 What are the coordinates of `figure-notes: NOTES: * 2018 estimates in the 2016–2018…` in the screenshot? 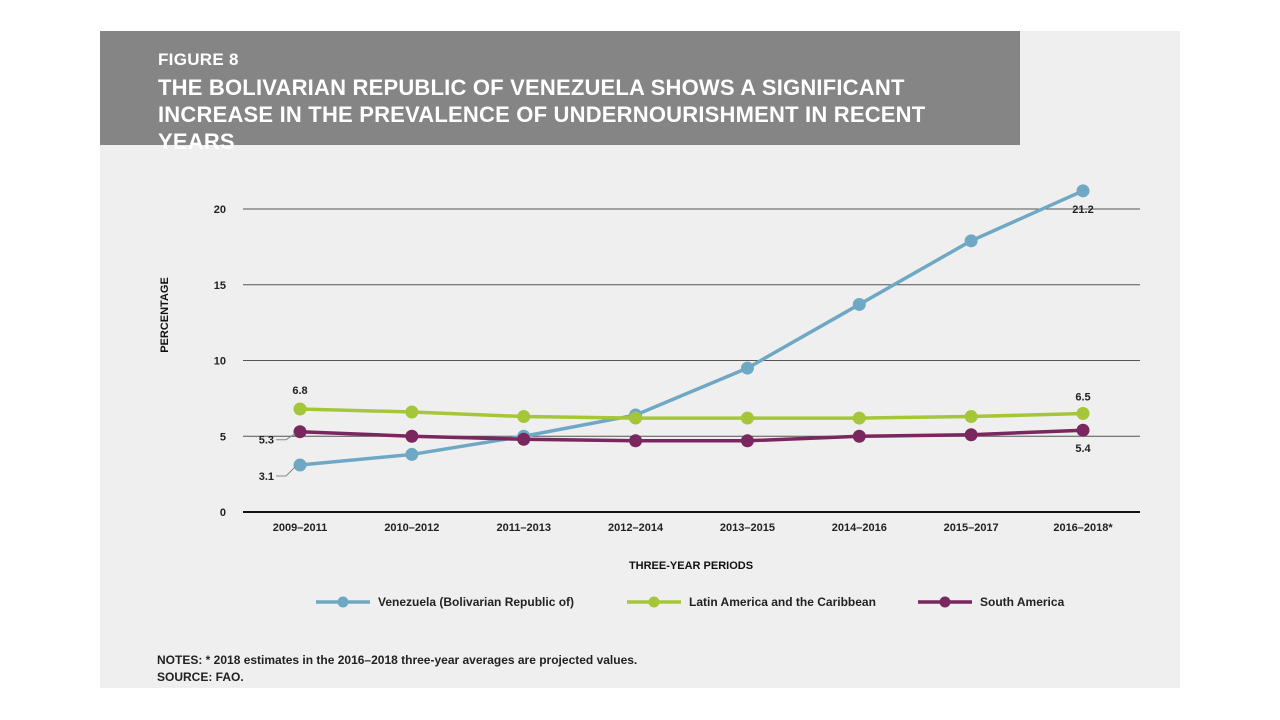 It's located at (397, 669).